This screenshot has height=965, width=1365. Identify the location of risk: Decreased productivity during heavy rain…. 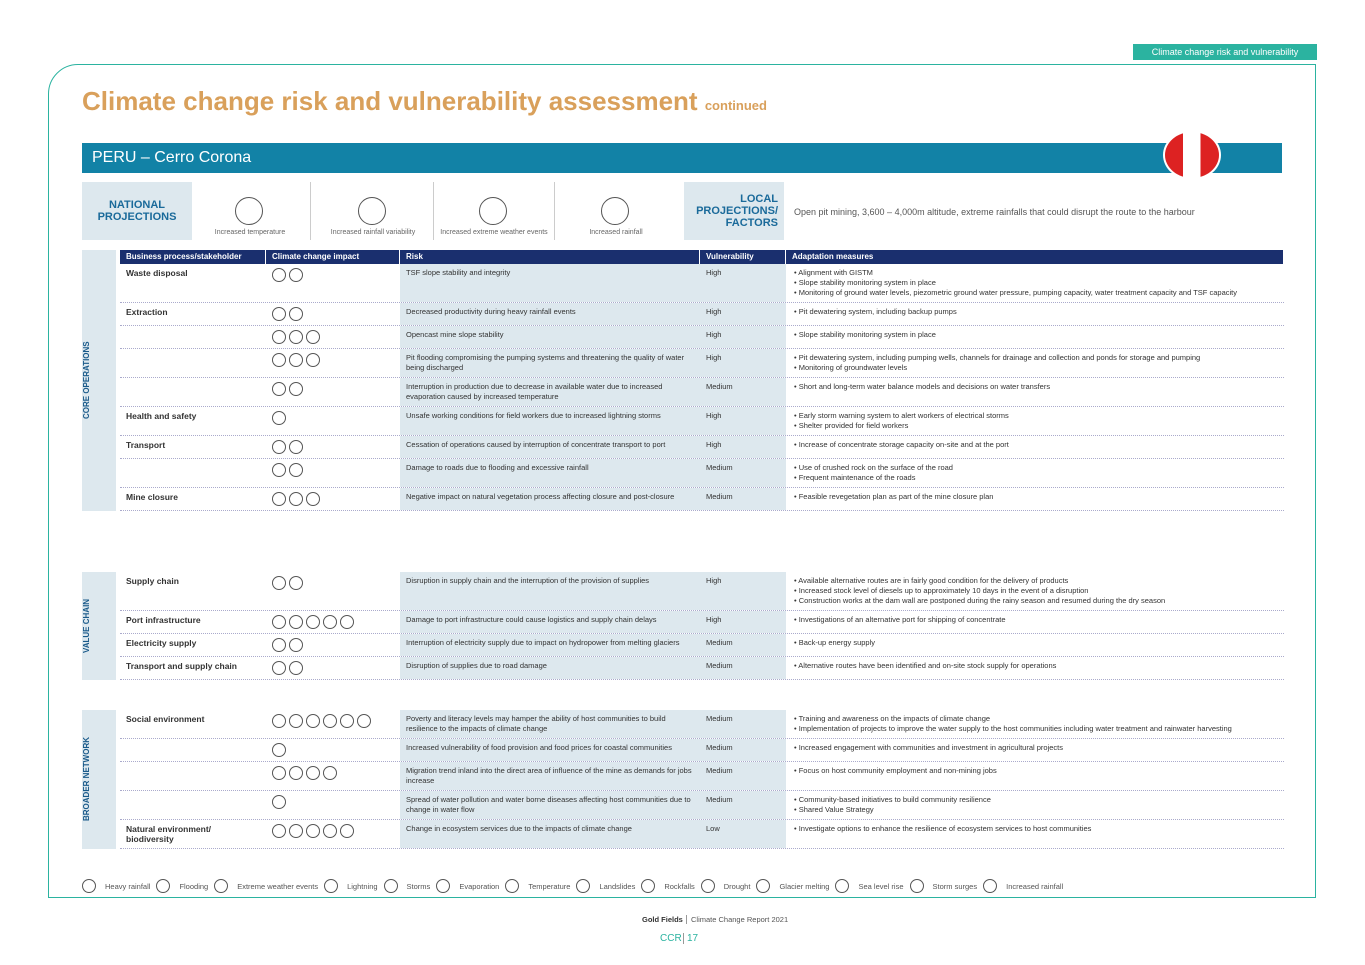
(550, 314).